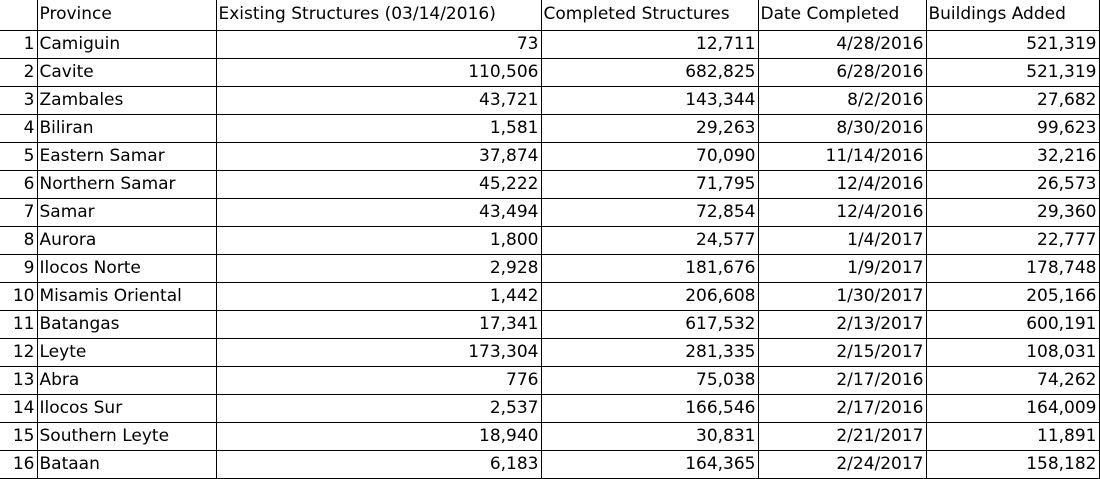 The image size is (1100, 479). What do you see at coordinates (19, 464) in the screenshot?
I see `cell-row-index: 16` at bounding box center [19, 464].